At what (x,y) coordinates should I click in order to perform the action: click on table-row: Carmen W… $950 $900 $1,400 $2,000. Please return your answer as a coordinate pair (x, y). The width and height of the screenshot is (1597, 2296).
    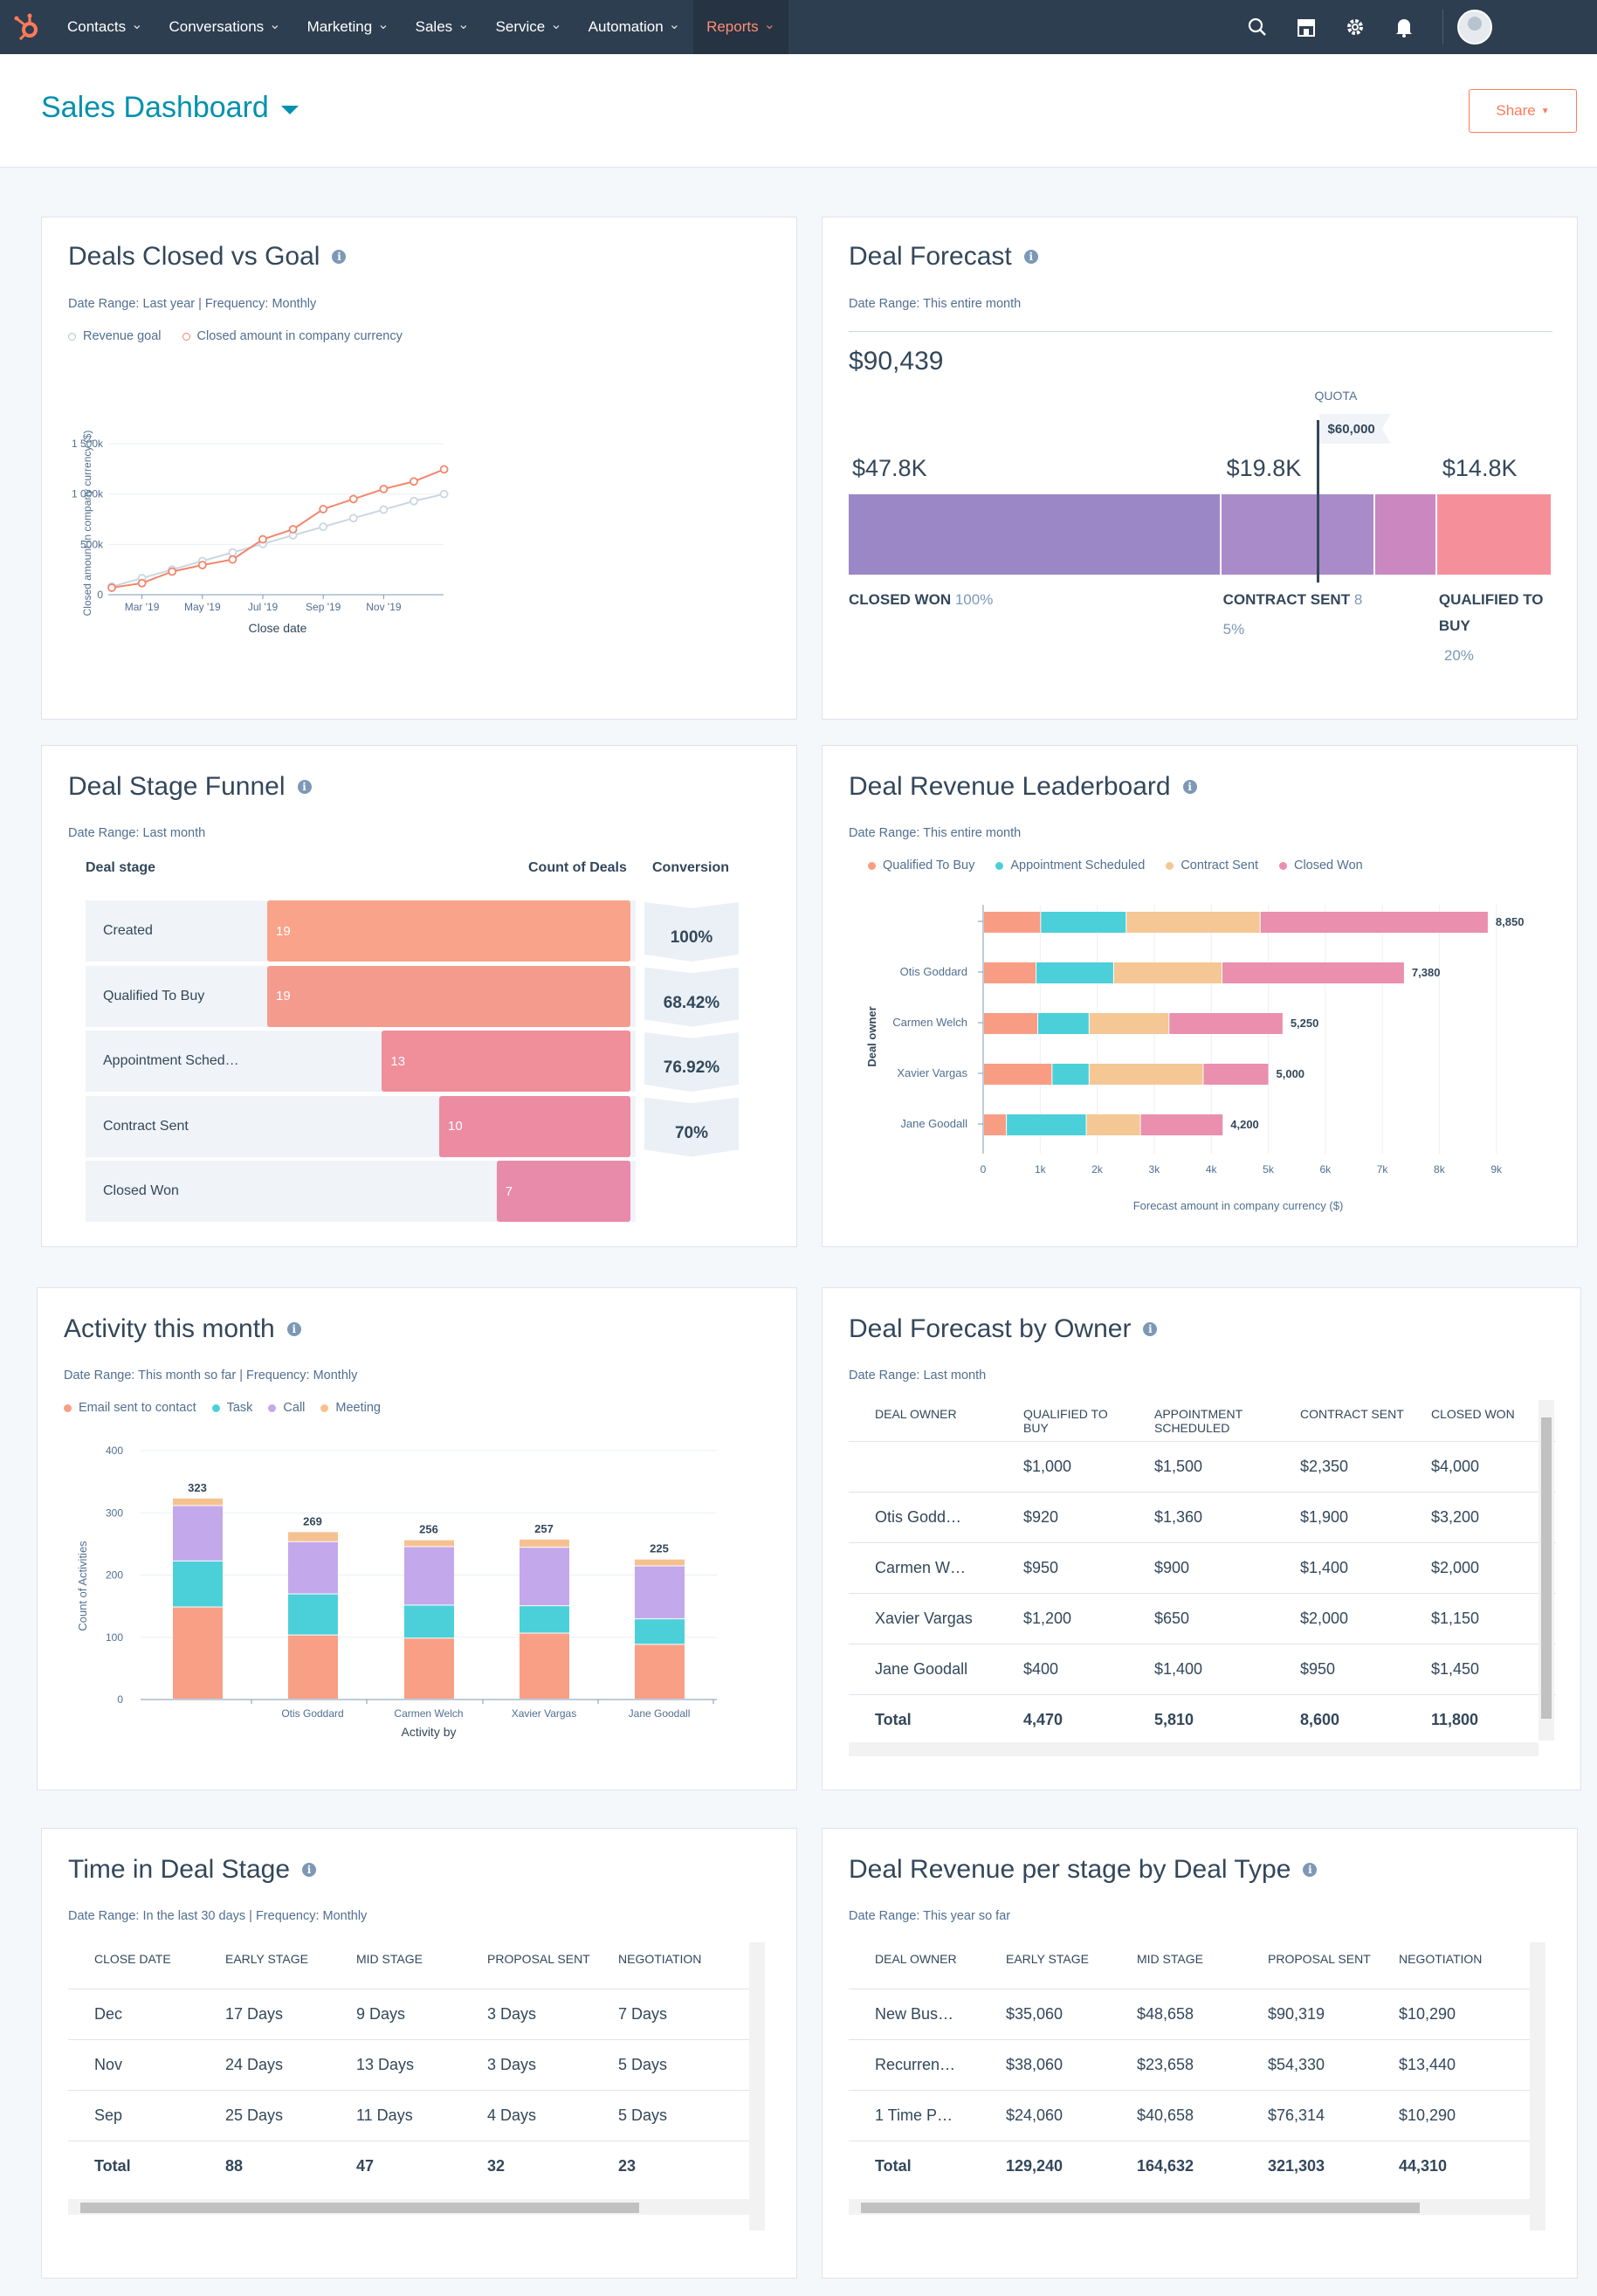
    Looking at the image, I should click on (1202, 1568).